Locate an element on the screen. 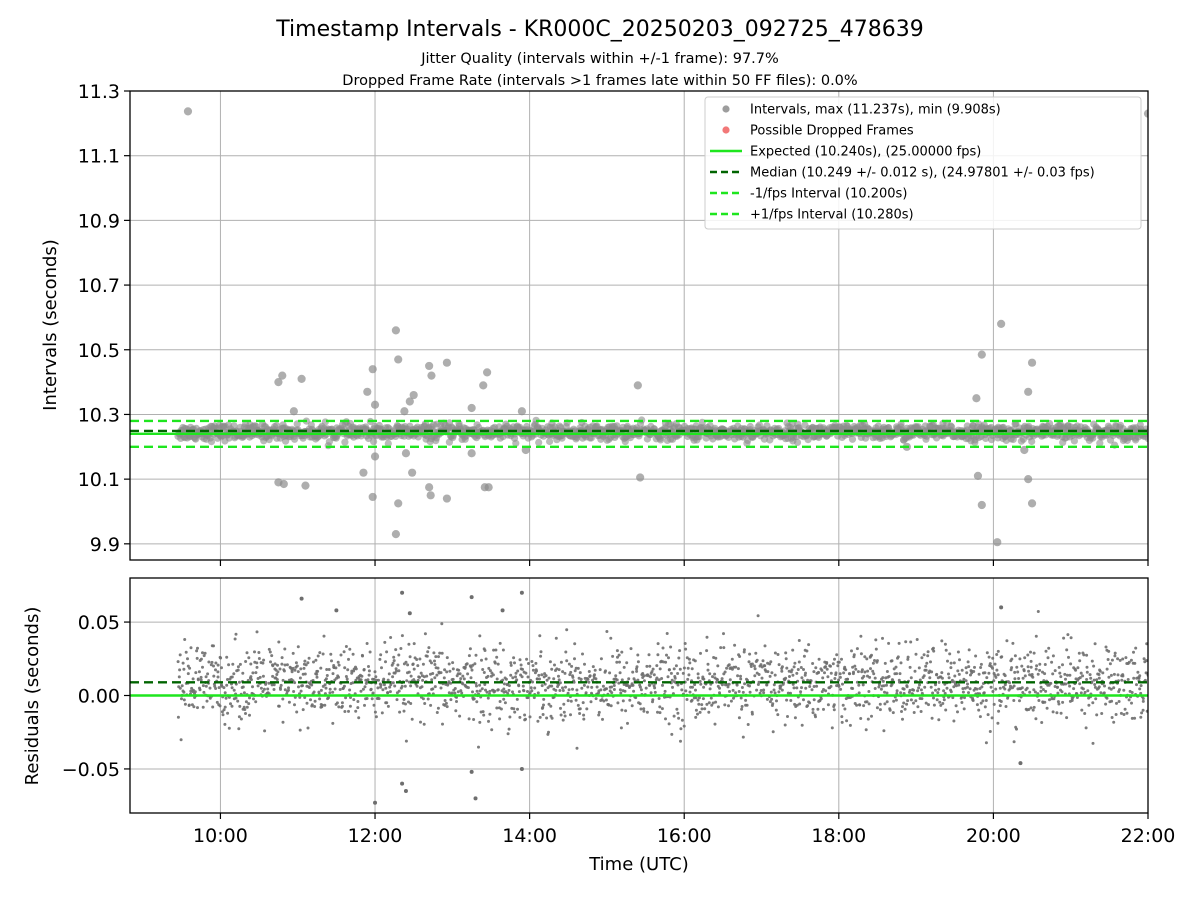 The width and height of the screenshot is (1200, 900). y-tick-label: 10.1 is located at coordinates (99, 480).